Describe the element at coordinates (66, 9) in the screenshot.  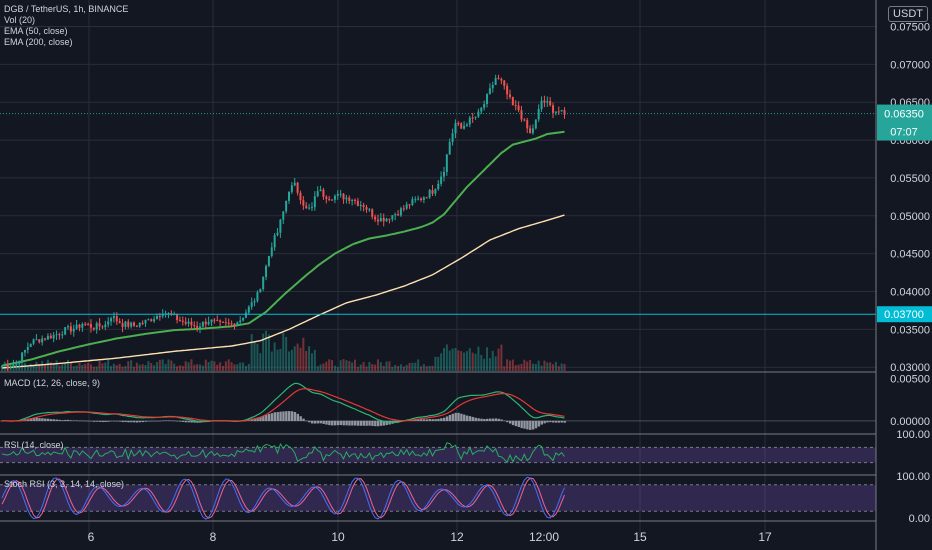
I see `symbol-title: DGB / TetherUS, 1h, BINANCE` at that location.